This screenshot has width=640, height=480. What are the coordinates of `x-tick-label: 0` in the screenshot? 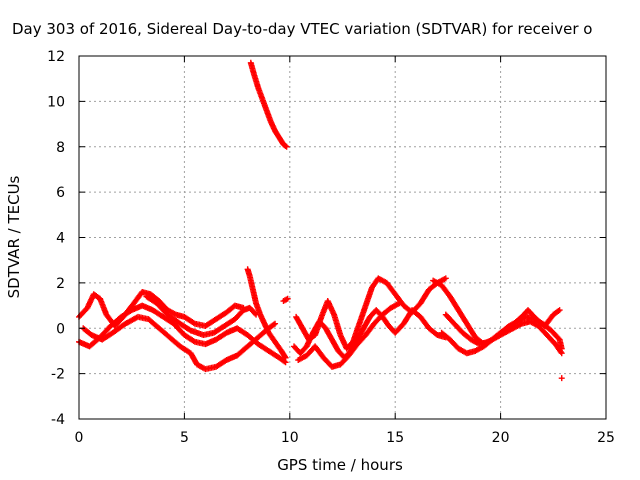 It's located at (79, 438).